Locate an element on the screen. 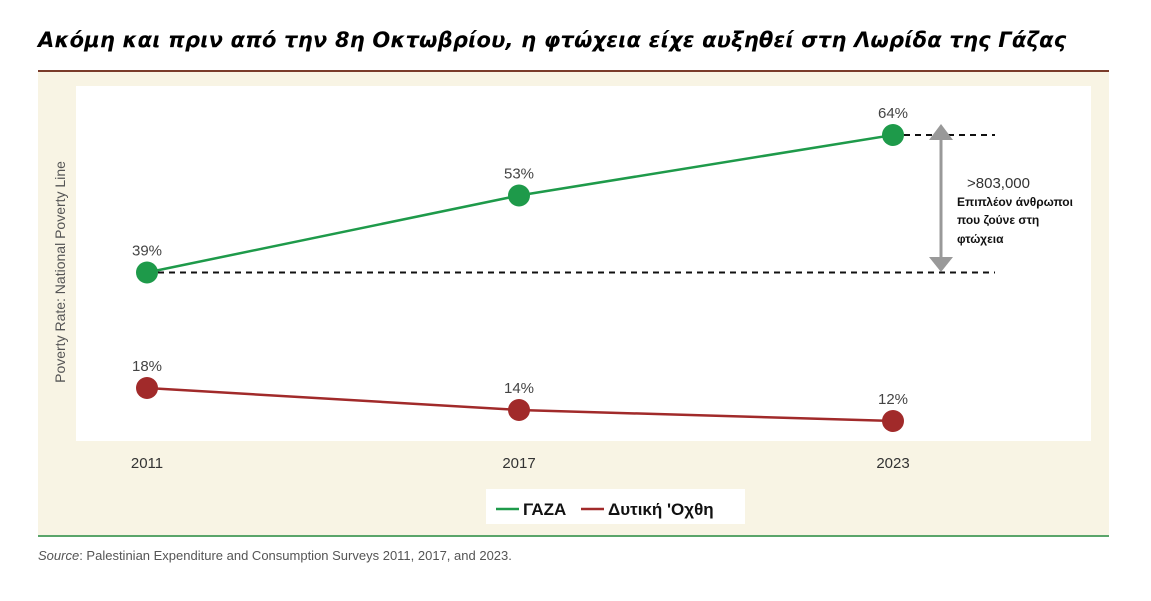  data-point-gaza-2011 is located at coordinates (147, 272).